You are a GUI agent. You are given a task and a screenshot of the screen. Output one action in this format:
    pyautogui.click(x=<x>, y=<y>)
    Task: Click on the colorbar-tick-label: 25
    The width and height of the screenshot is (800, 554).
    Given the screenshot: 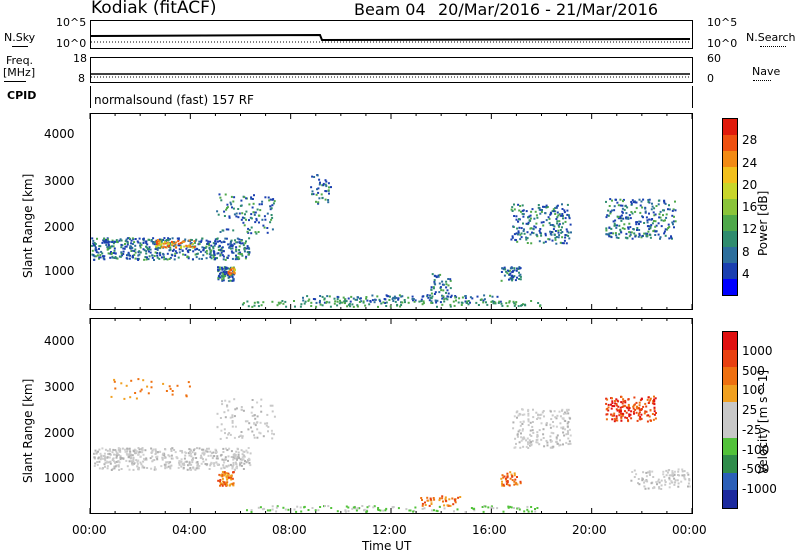 What is the action you would take?
    pyautogui.click(x=750, y=410)
    